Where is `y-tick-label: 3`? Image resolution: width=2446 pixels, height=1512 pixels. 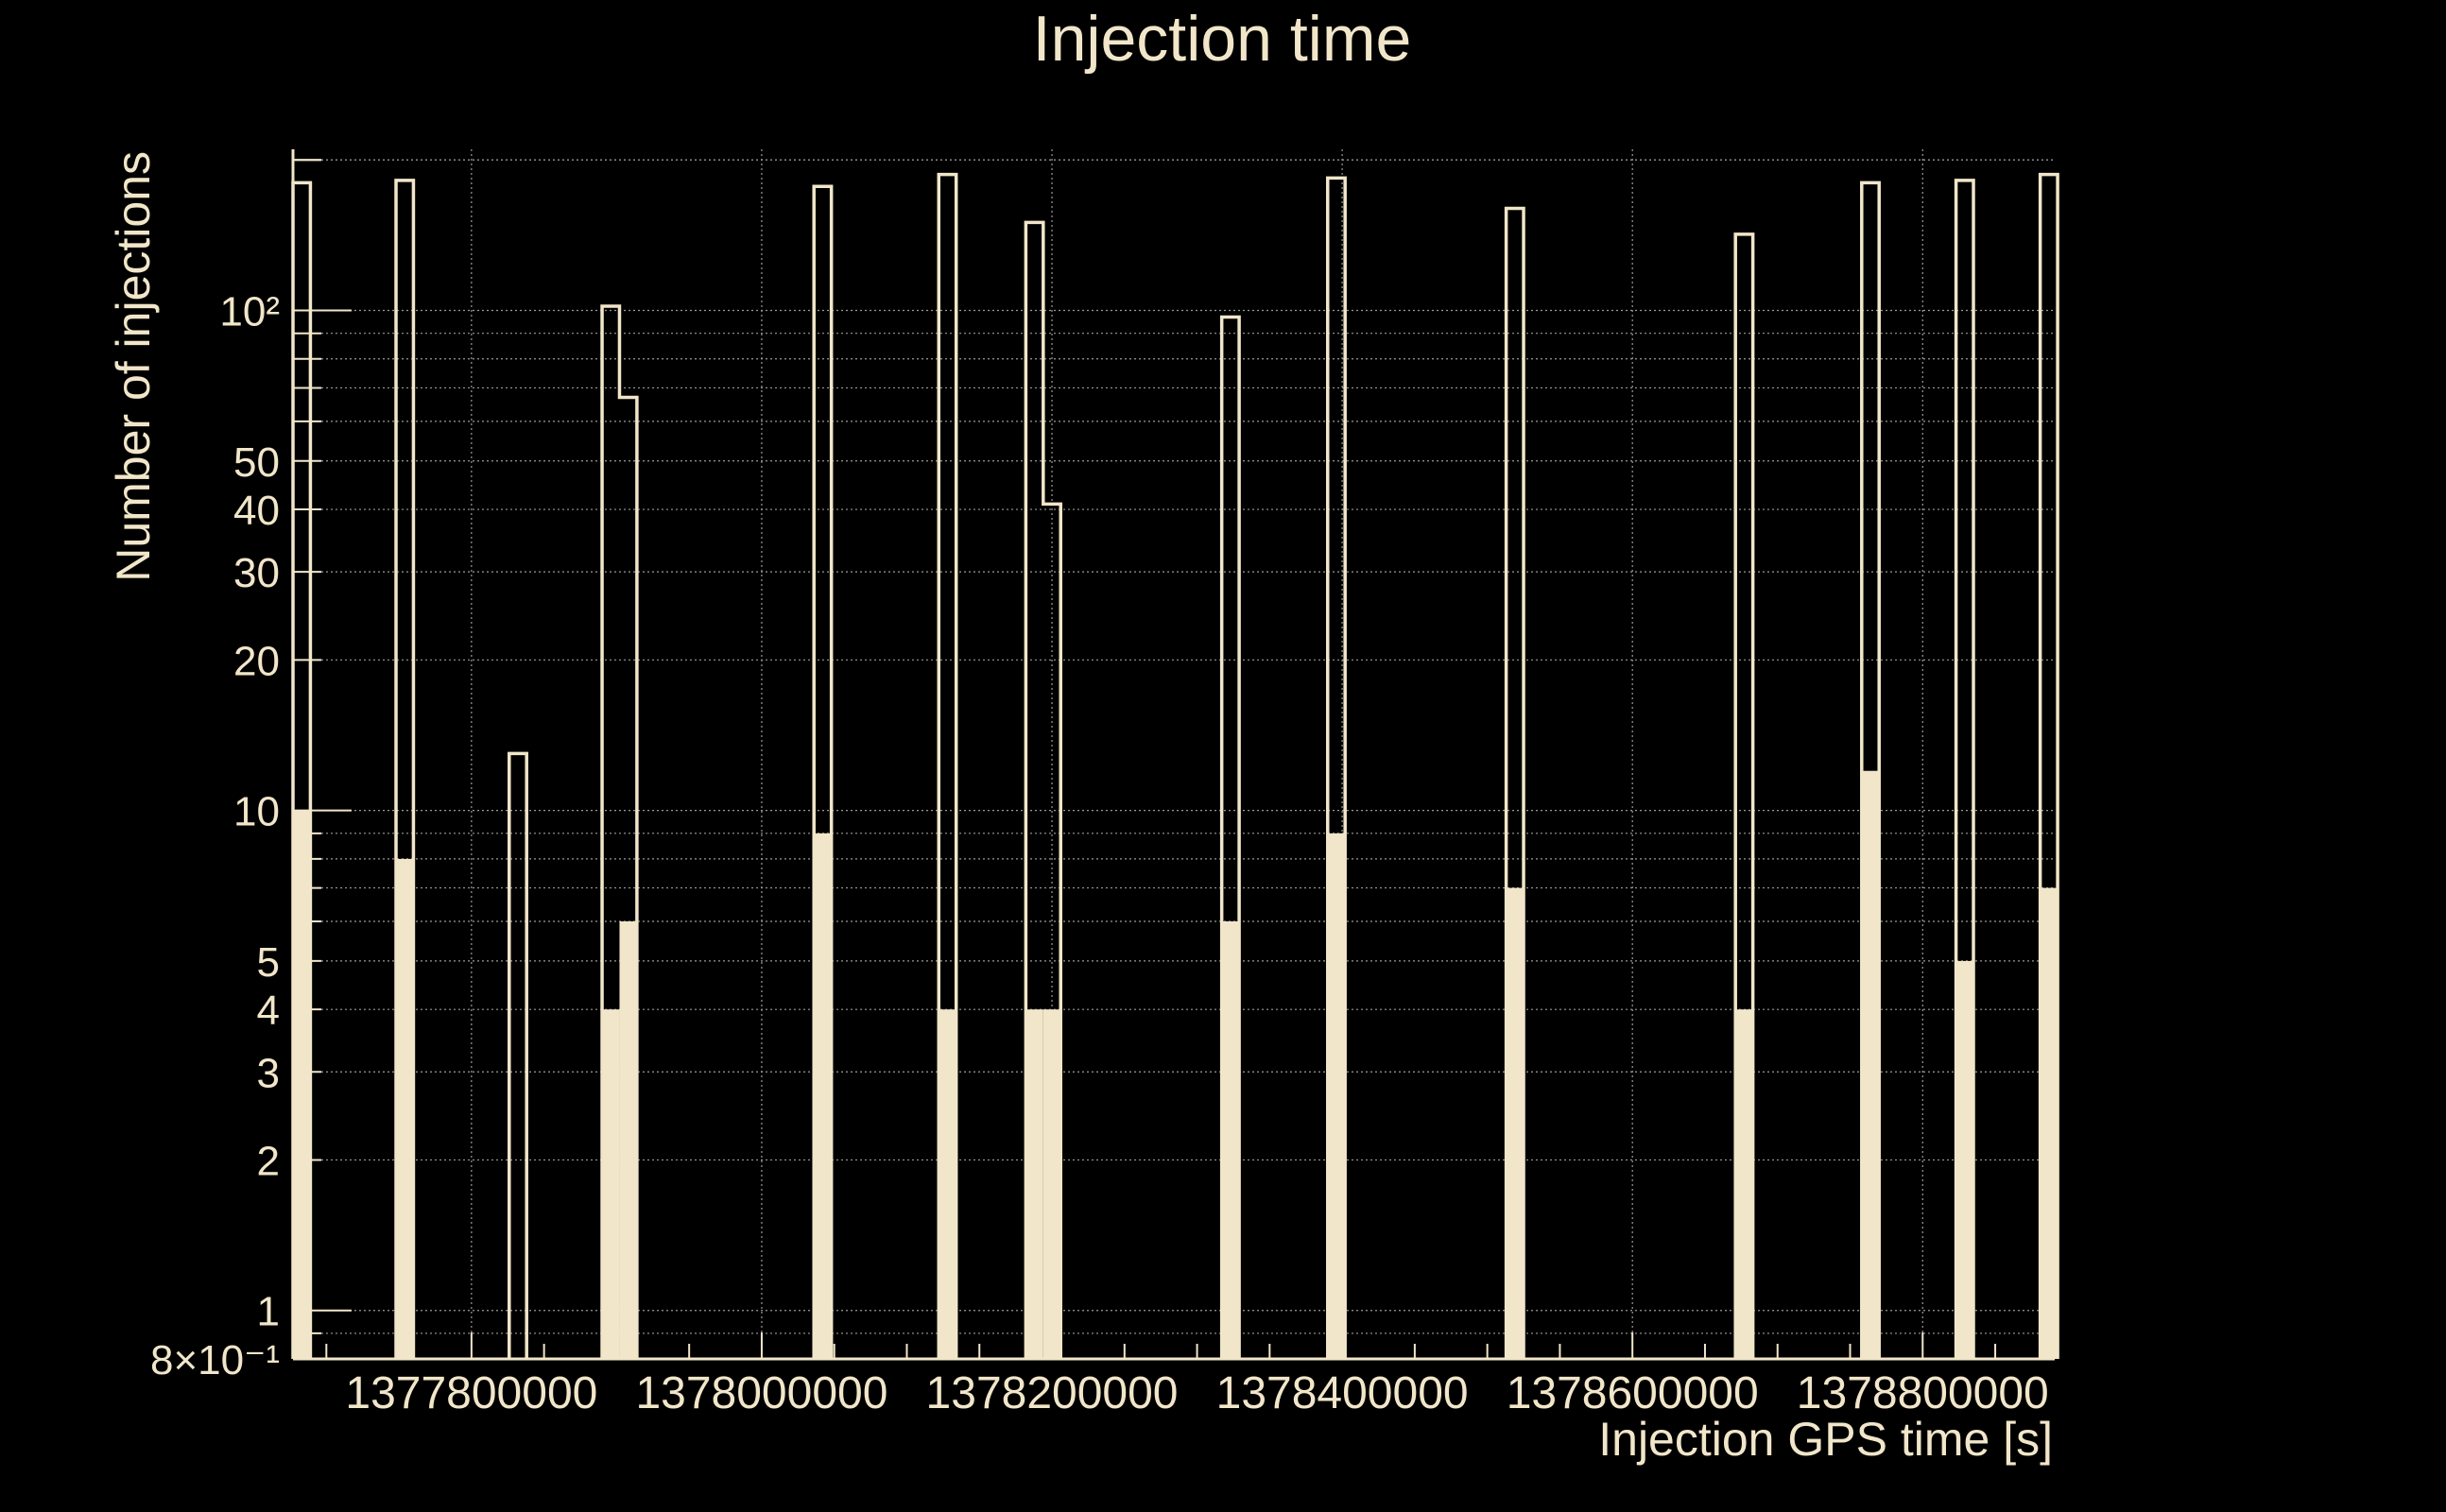
y-tick-label: 3 is located at coordinates (268, 1073).